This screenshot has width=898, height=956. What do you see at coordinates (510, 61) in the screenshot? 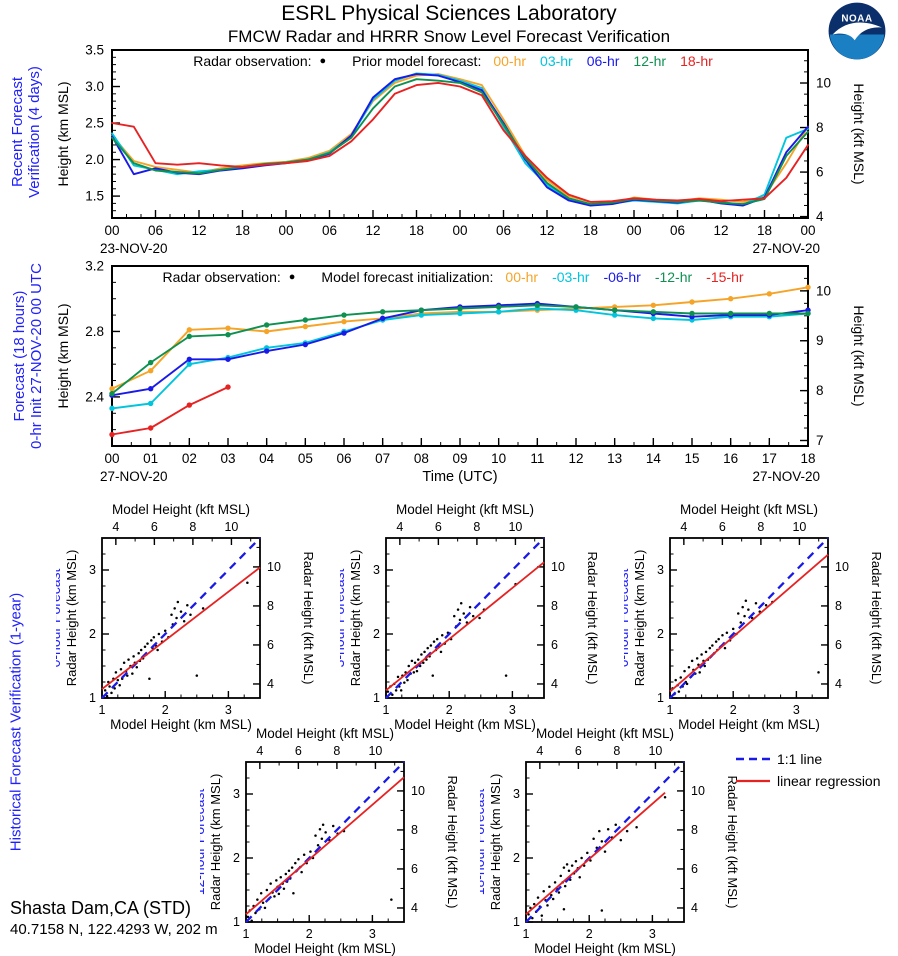
I see `legend-item-00-hr: 00-hr` at bounding box center [510, 61].